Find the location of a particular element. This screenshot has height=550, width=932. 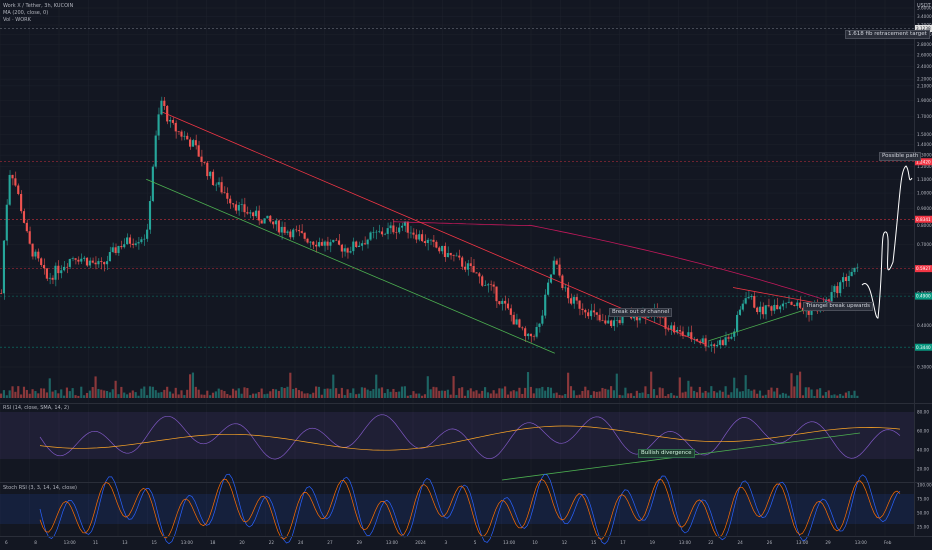

time-tick: 18 is located at coordinates (213, 542).